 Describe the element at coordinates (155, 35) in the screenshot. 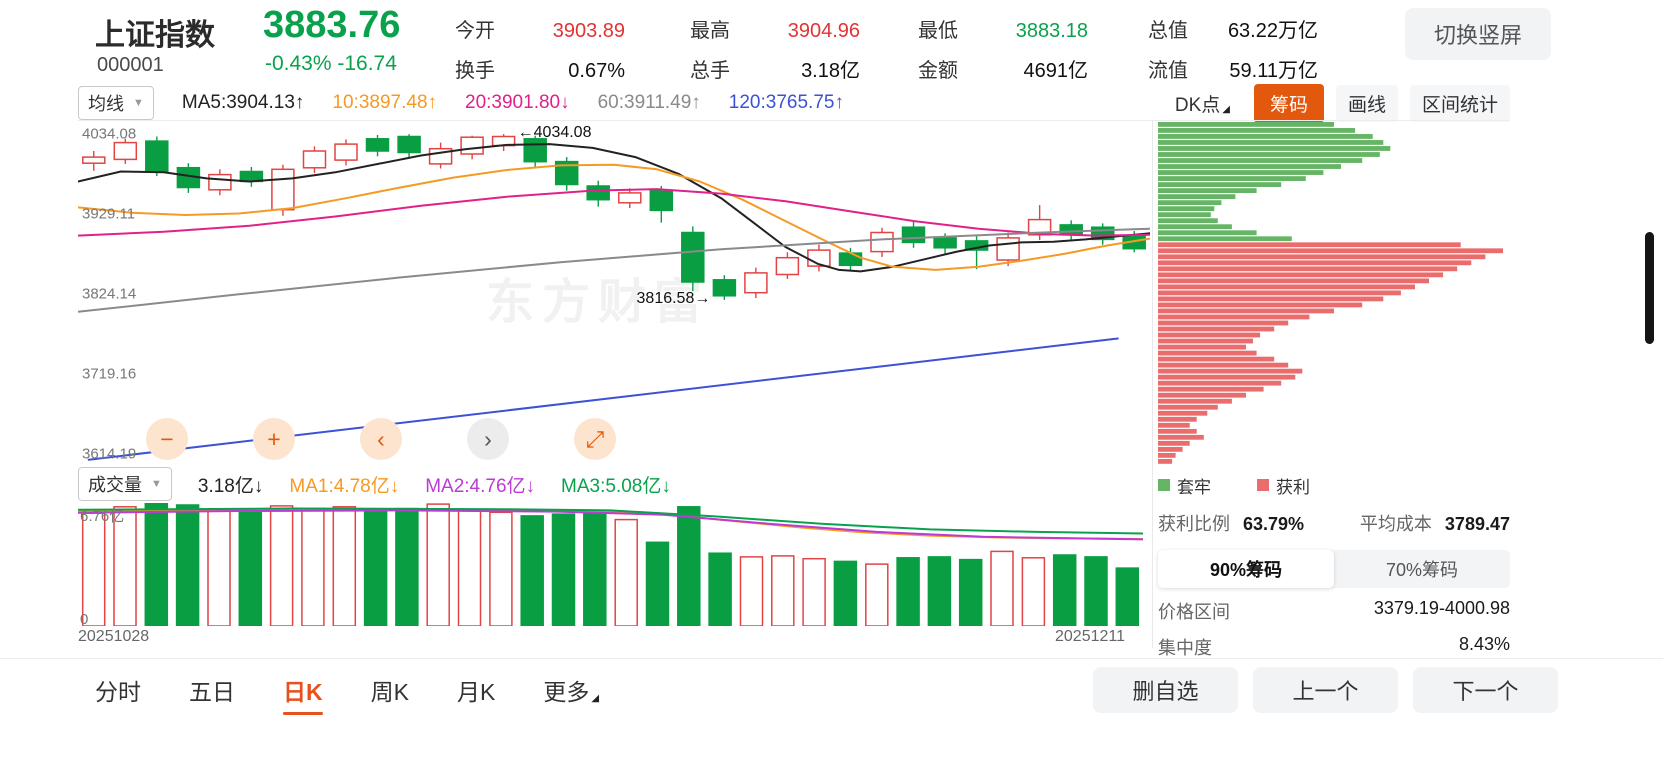

I see `index-title: 上证指数` at that location.